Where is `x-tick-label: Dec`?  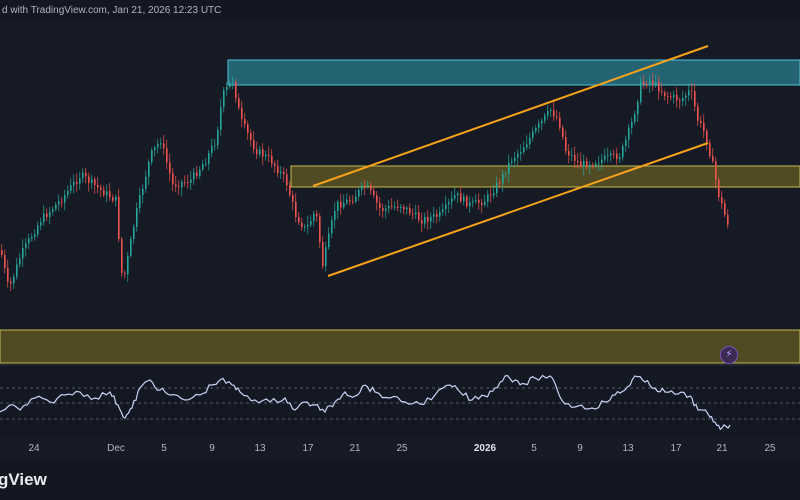 x-tick-label: Dec is located at coordinates (116, 448).